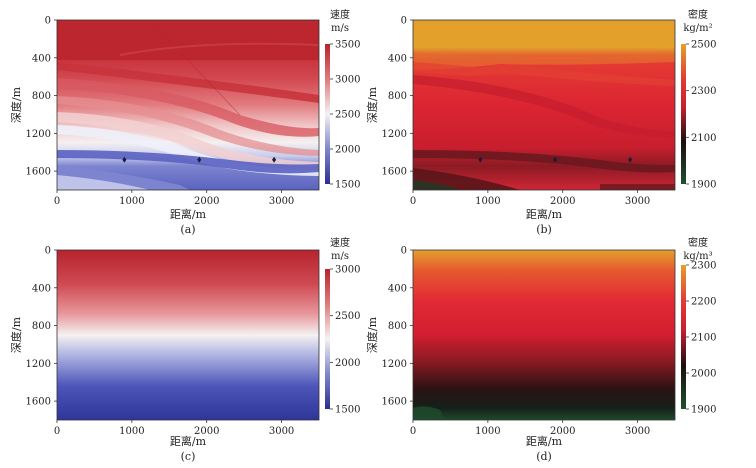 This screenshot has height=468, width=756. Describe the element at coordinates (544, 214) in the screenshot. I see `x-label-b: 距离/m` at that location.